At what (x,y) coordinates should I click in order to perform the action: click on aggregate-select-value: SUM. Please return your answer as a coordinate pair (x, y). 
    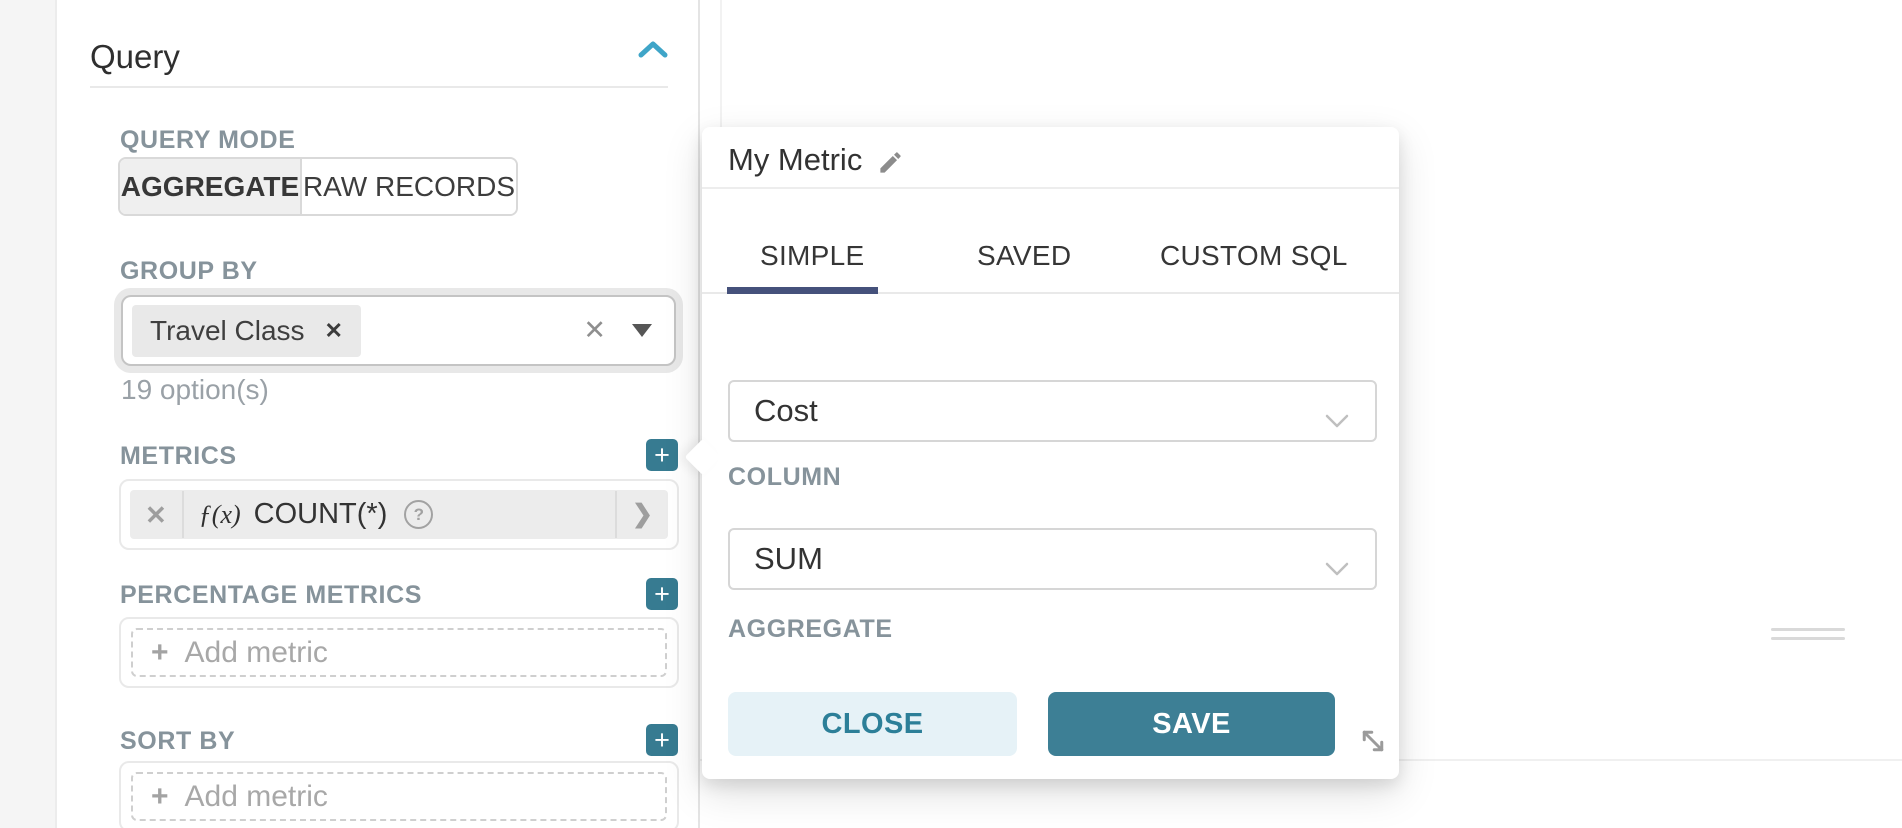
    Looking at the image, I should click on (788, 558).